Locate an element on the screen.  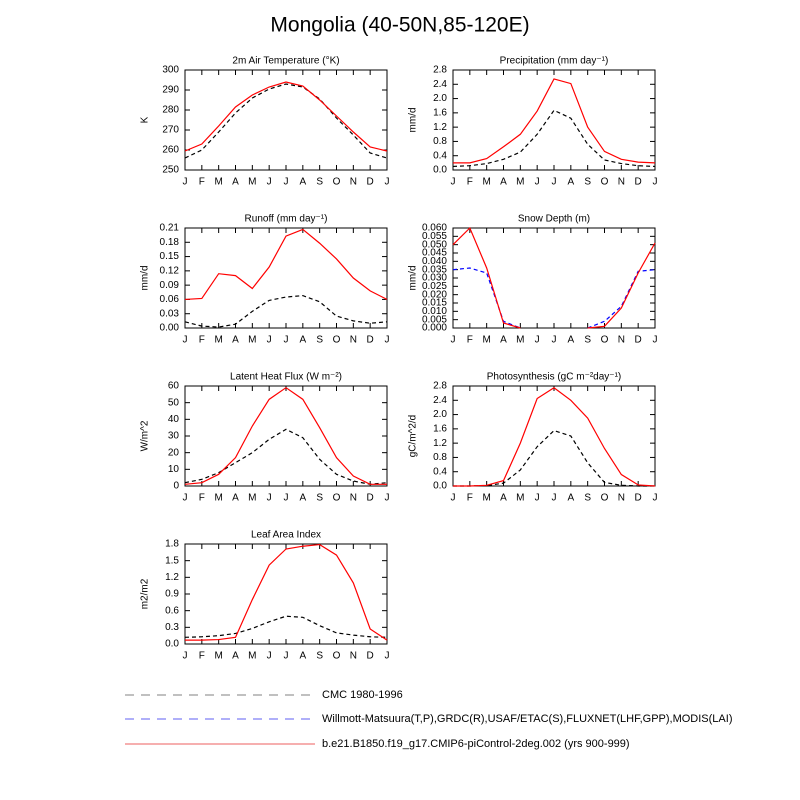
y-tick-label: 40 is located at coordinates (174, 419).